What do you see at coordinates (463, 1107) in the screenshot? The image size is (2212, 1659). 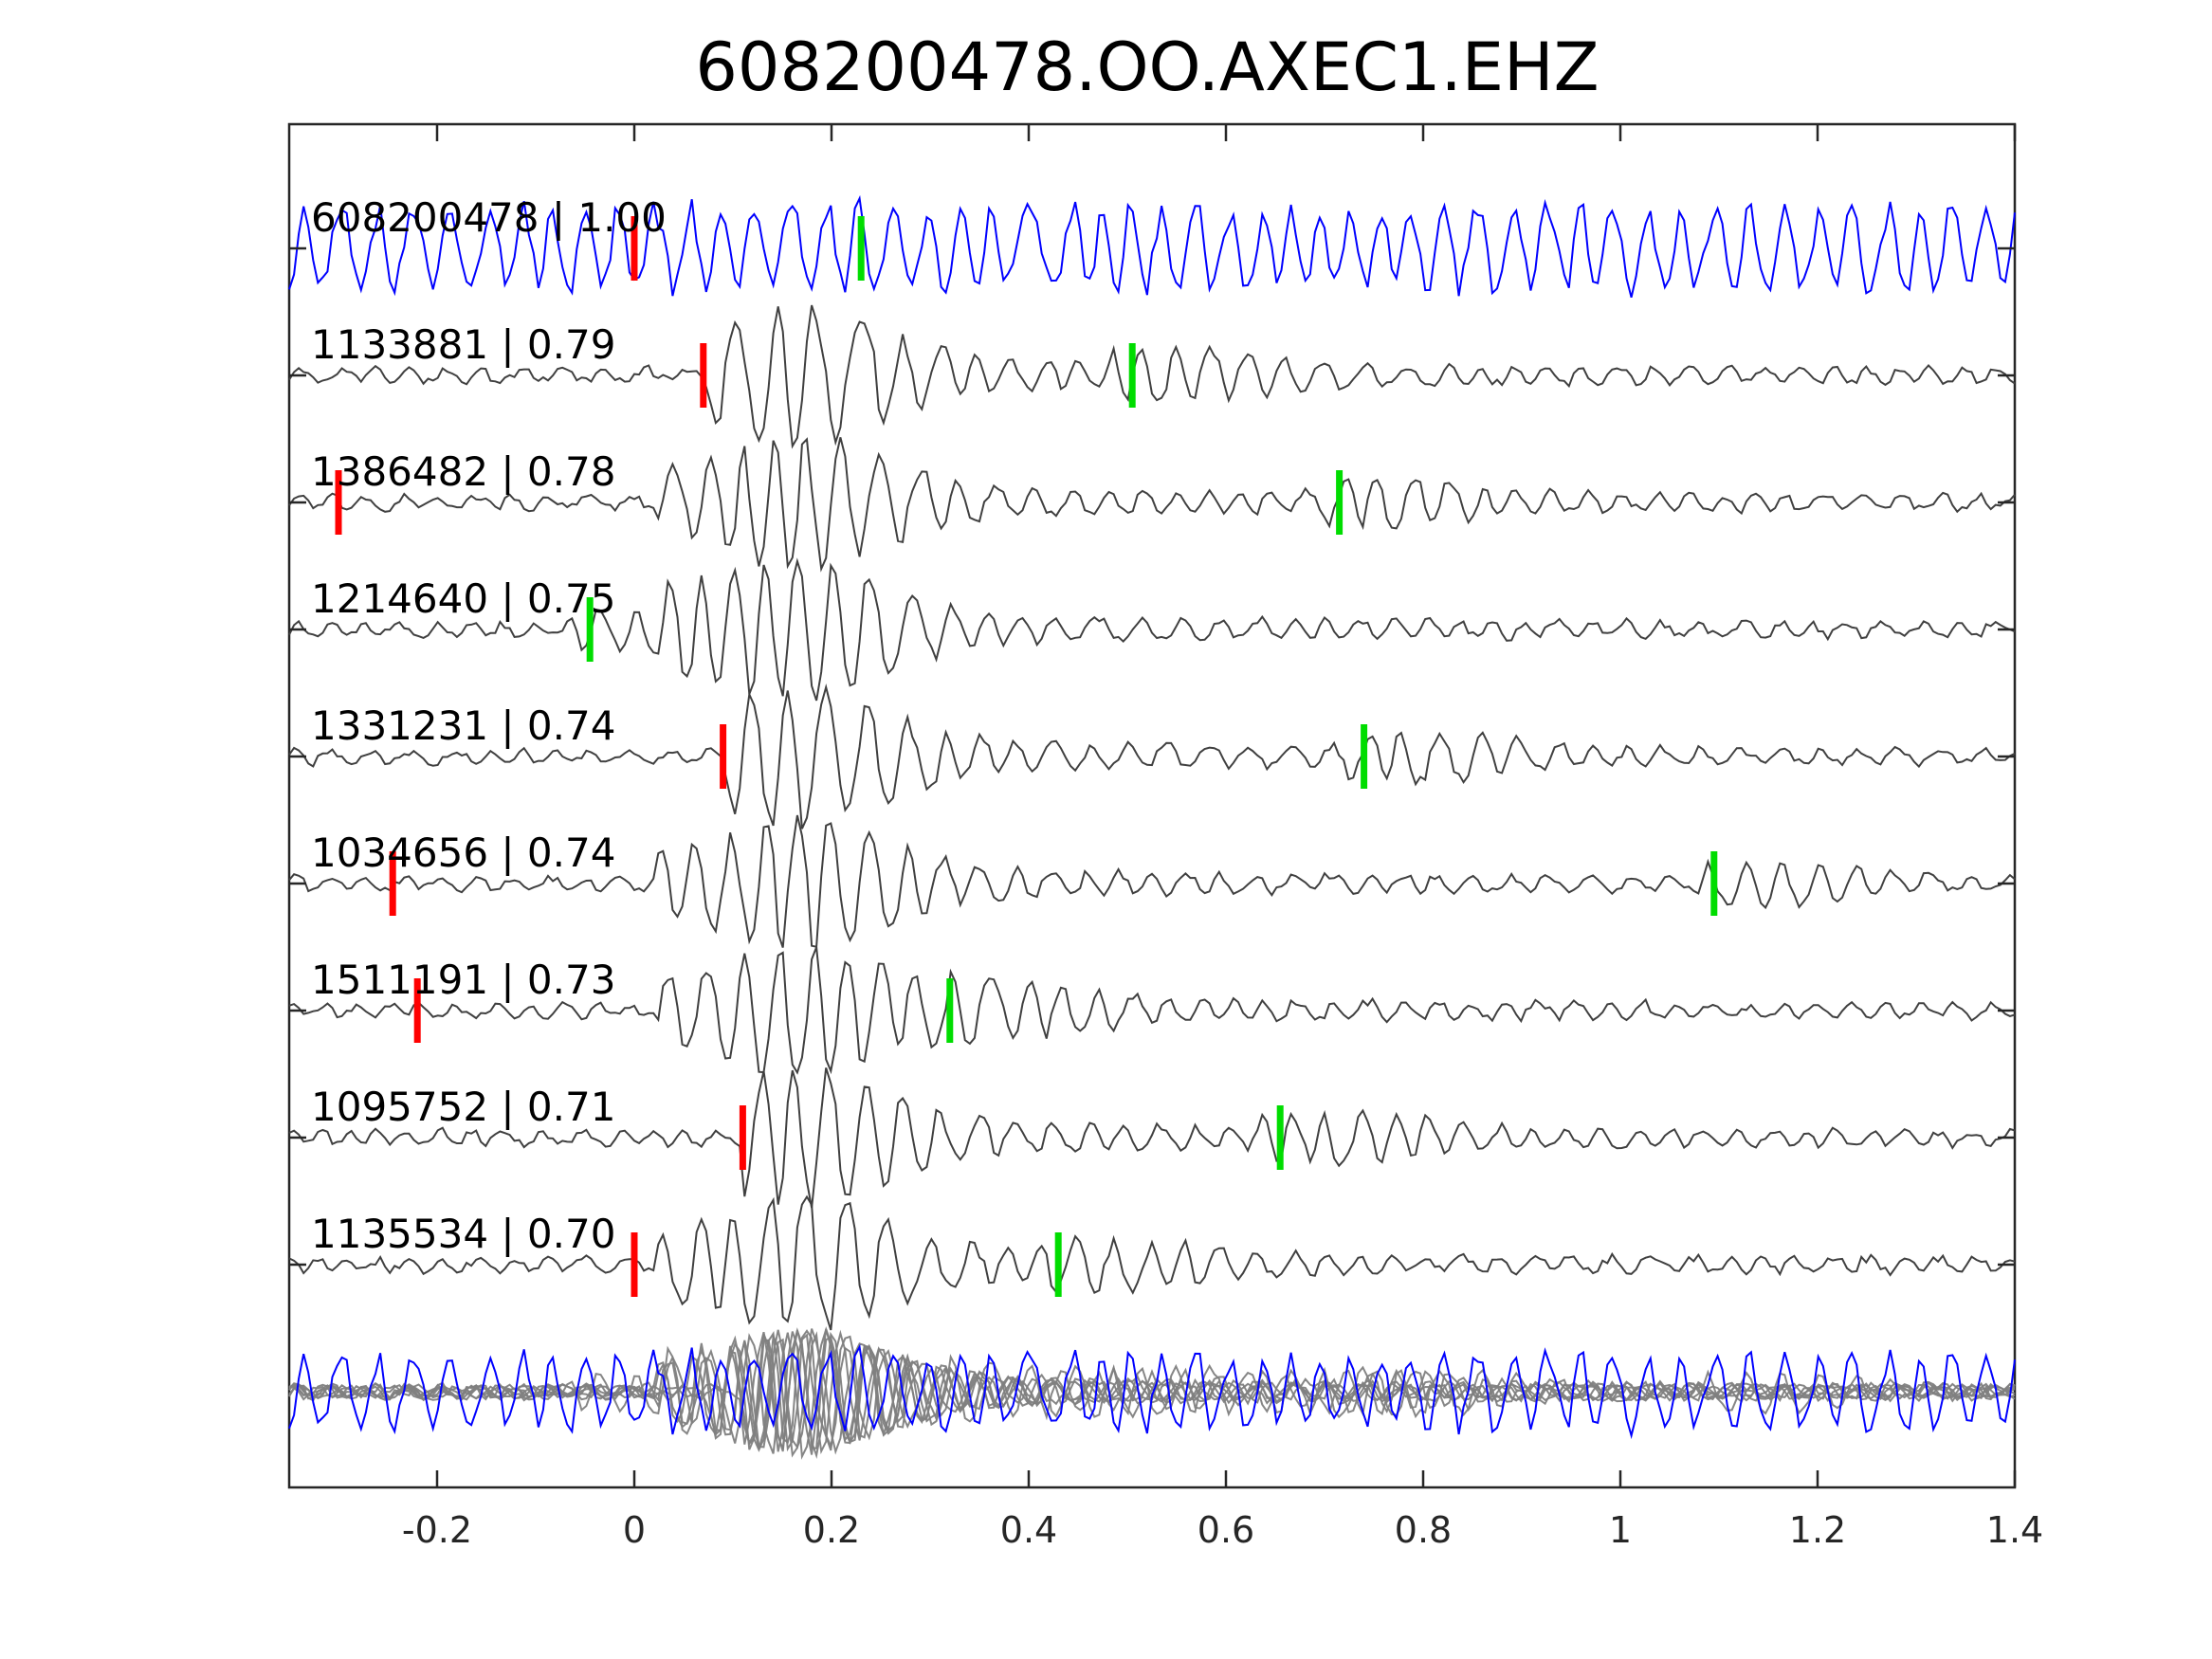 I see `trace-label: 1095752 | 0.71` at bounding box center [463, 1107].